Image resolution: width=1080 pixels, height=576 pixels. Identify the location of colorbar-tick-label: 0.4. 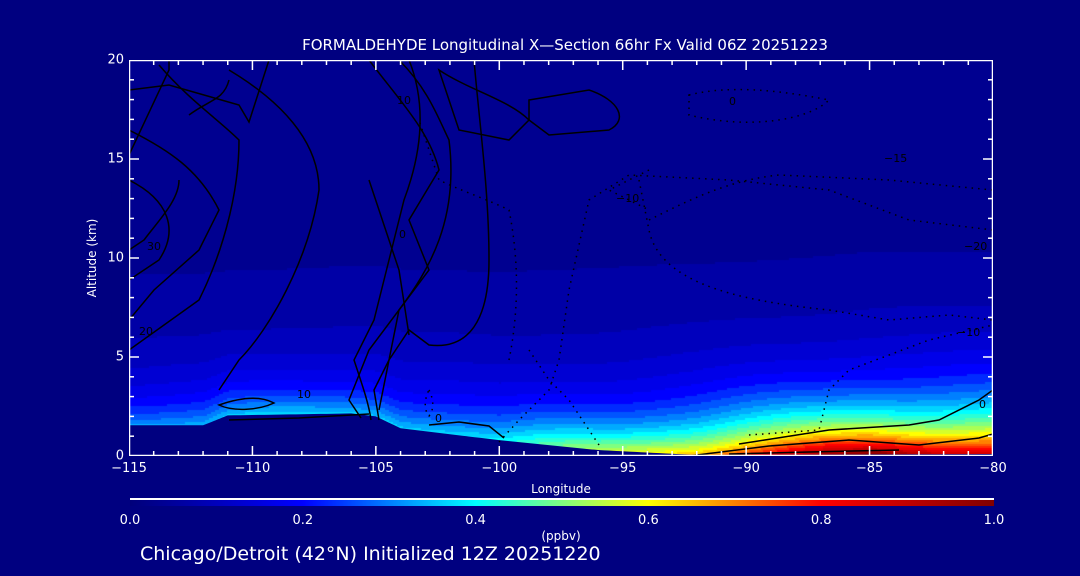
(475, 520).